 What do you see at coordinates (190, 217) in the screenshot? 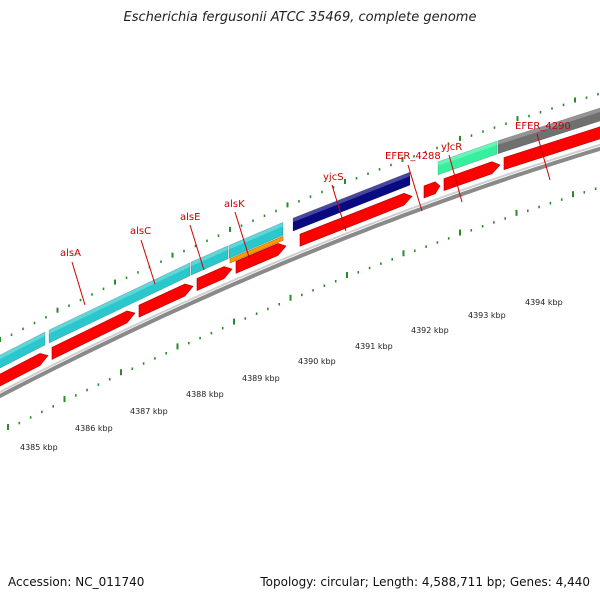
I see `gene-label-alse: alsE` at bounding box center [190, 217].